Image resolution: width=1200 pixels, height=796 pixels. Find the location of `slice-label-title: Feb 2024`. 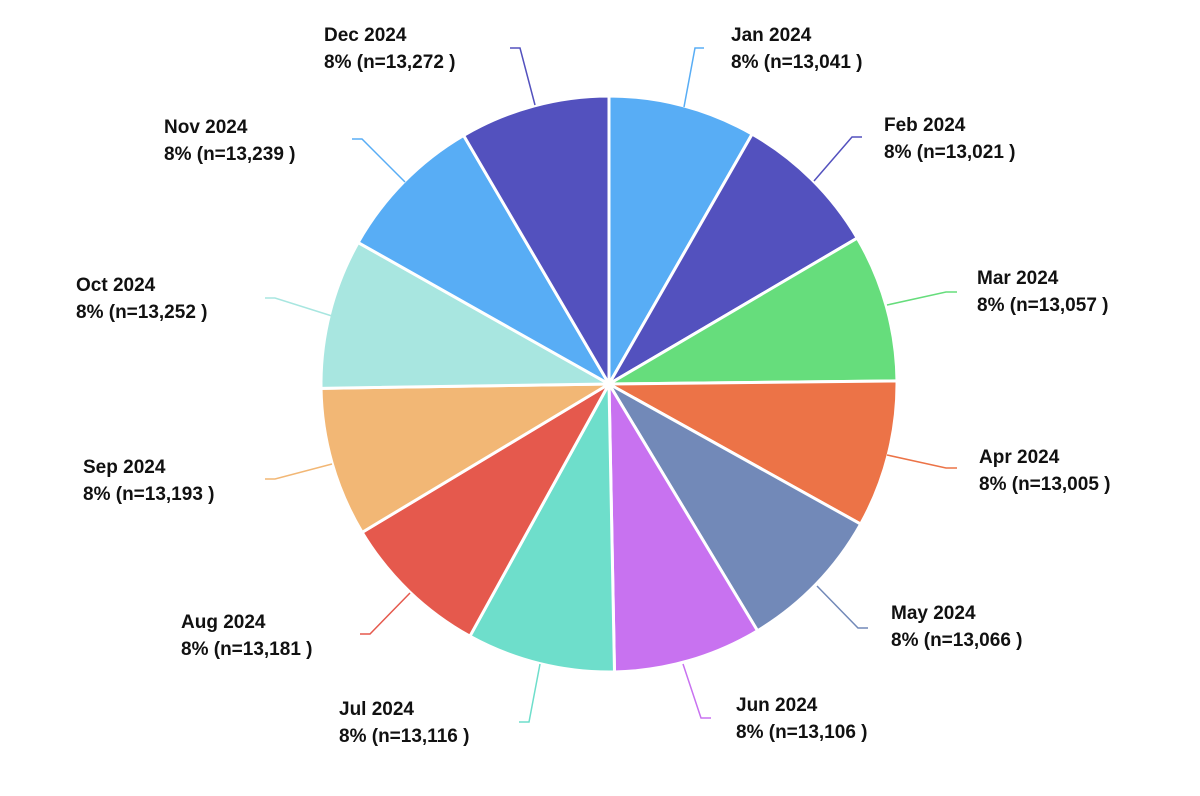

slice-label-title: Feb 2024 is located at coordinates (925, 125).